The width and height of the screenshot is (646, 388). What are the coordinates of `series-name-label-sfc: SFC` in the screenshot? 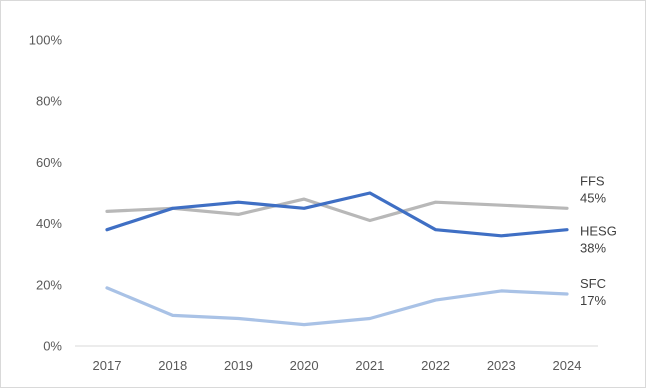 It's located at (593, 283).